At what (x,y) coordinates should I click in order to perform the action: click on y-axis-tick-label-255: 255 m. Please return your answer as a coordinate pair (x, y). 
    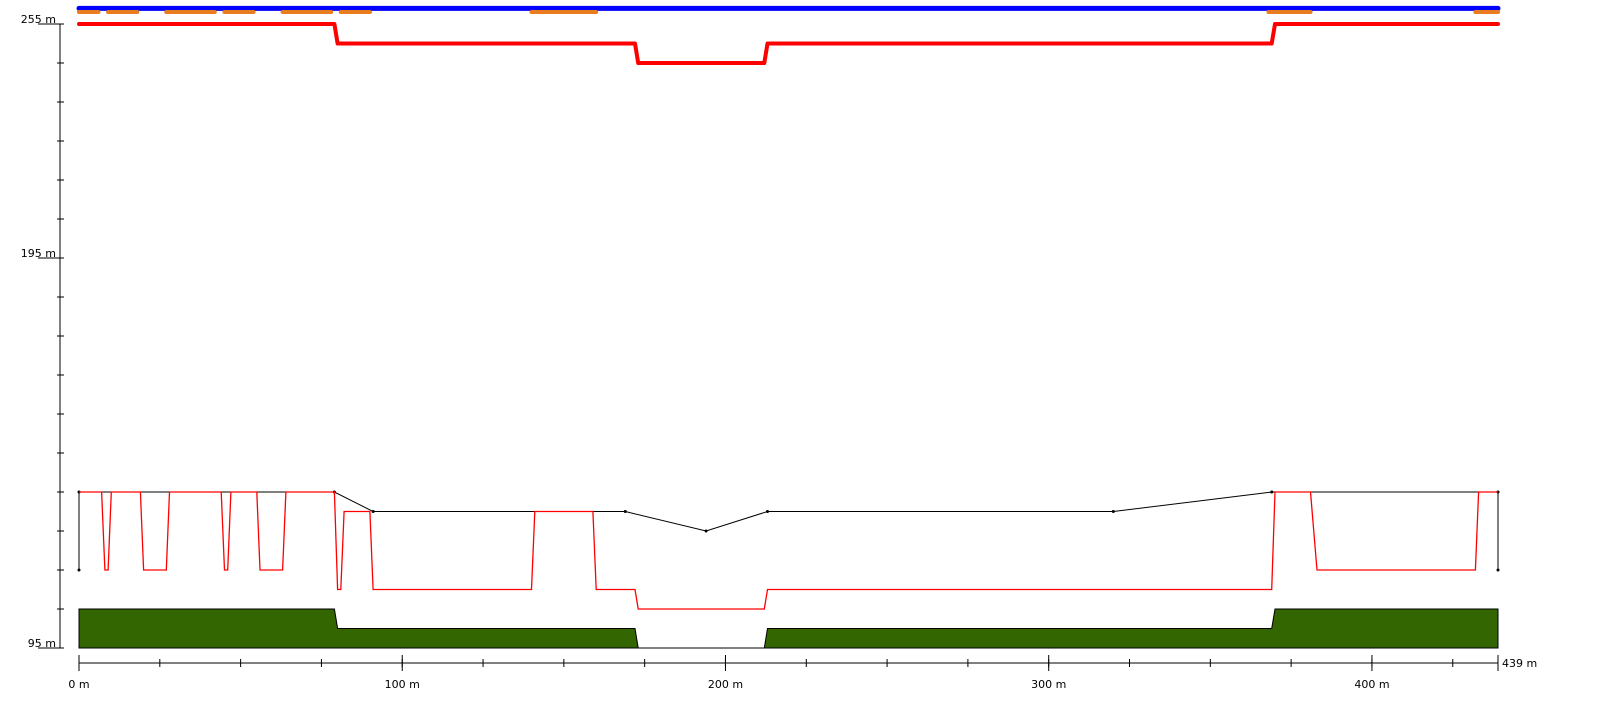
    Looking at the image, I should click on (38, 19).